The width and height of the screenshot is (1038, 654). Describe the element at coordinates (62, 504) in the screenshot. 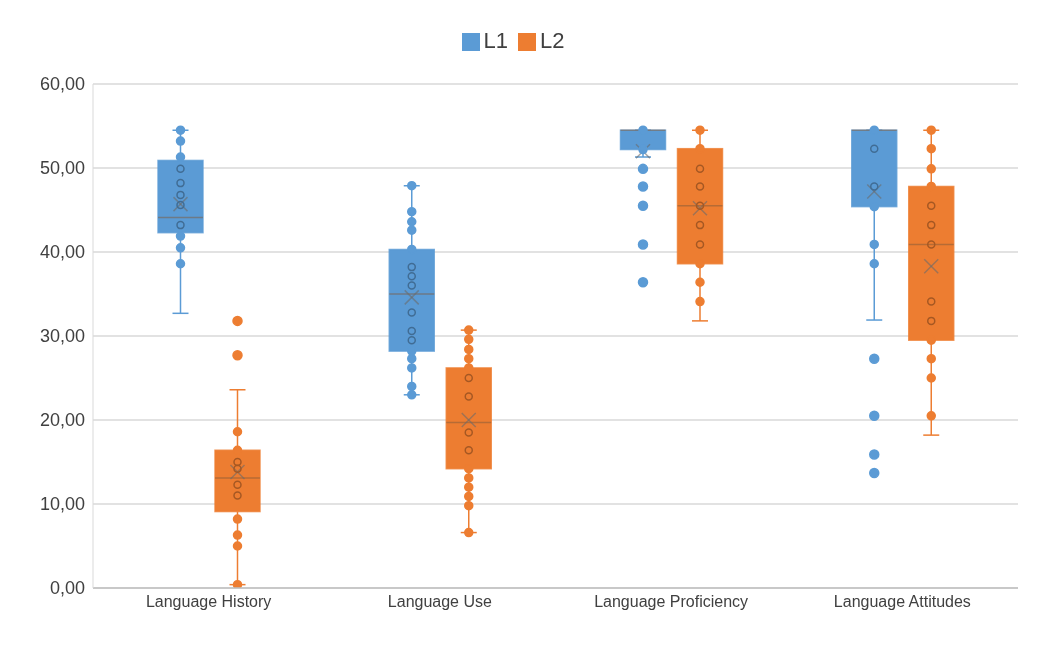

I see `y-tick-label: 10,00` at that location.